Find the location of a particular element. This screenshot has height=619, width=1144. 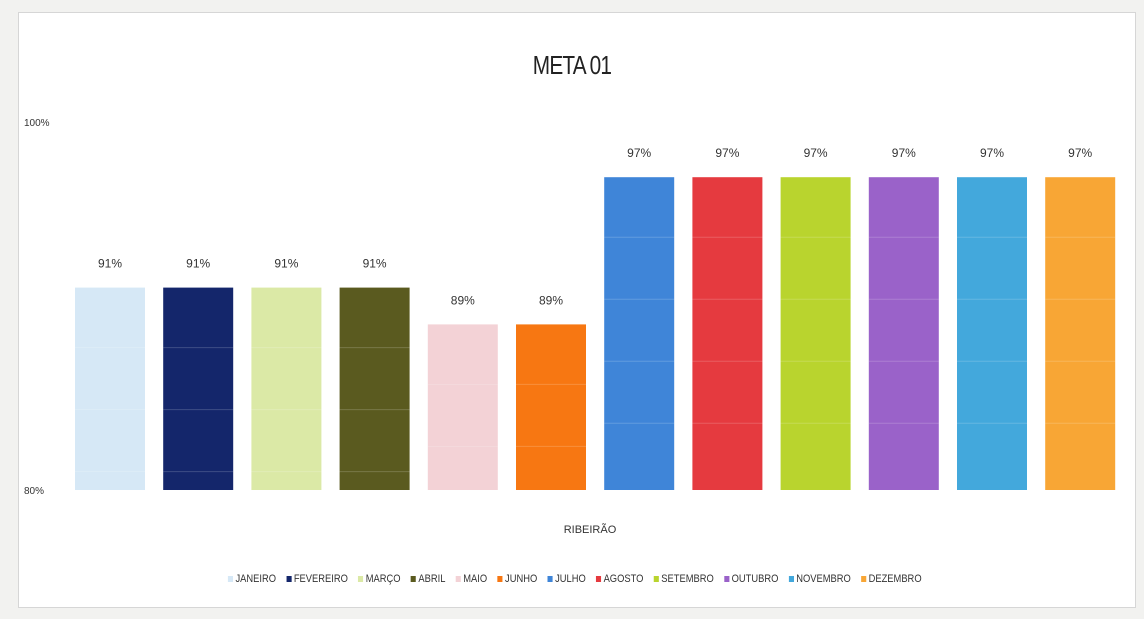

legend-label: AGOSTO is located at coordinates (623, 579).